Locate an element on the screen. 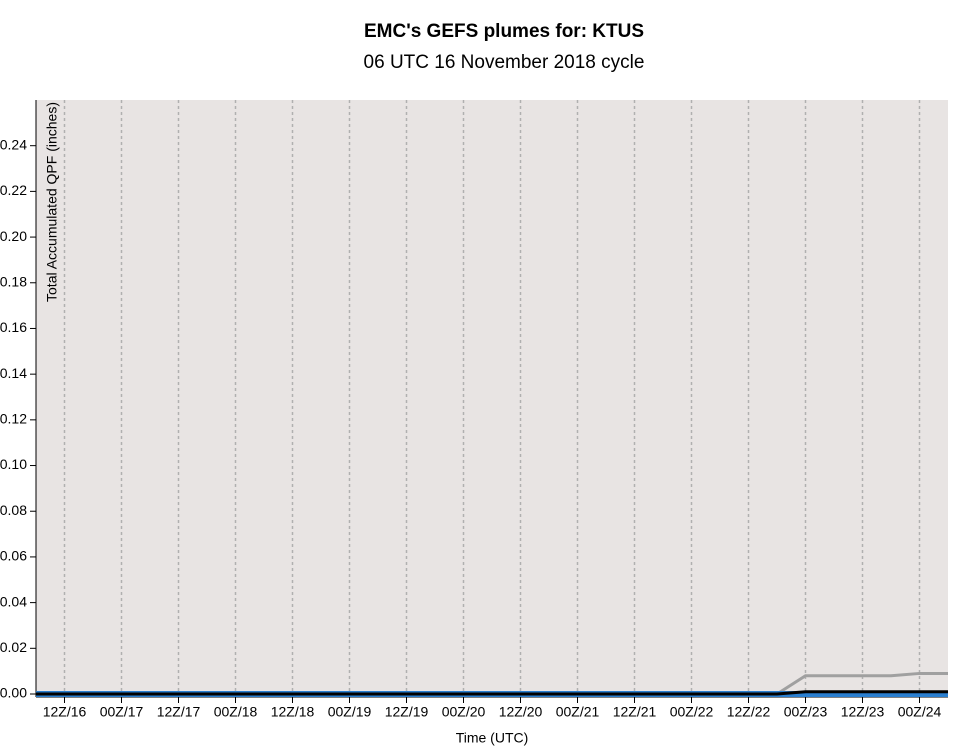 This screenshot has width=954, height=749. x-tick-label: 12Z/22 is located at coordinates (749, 712).